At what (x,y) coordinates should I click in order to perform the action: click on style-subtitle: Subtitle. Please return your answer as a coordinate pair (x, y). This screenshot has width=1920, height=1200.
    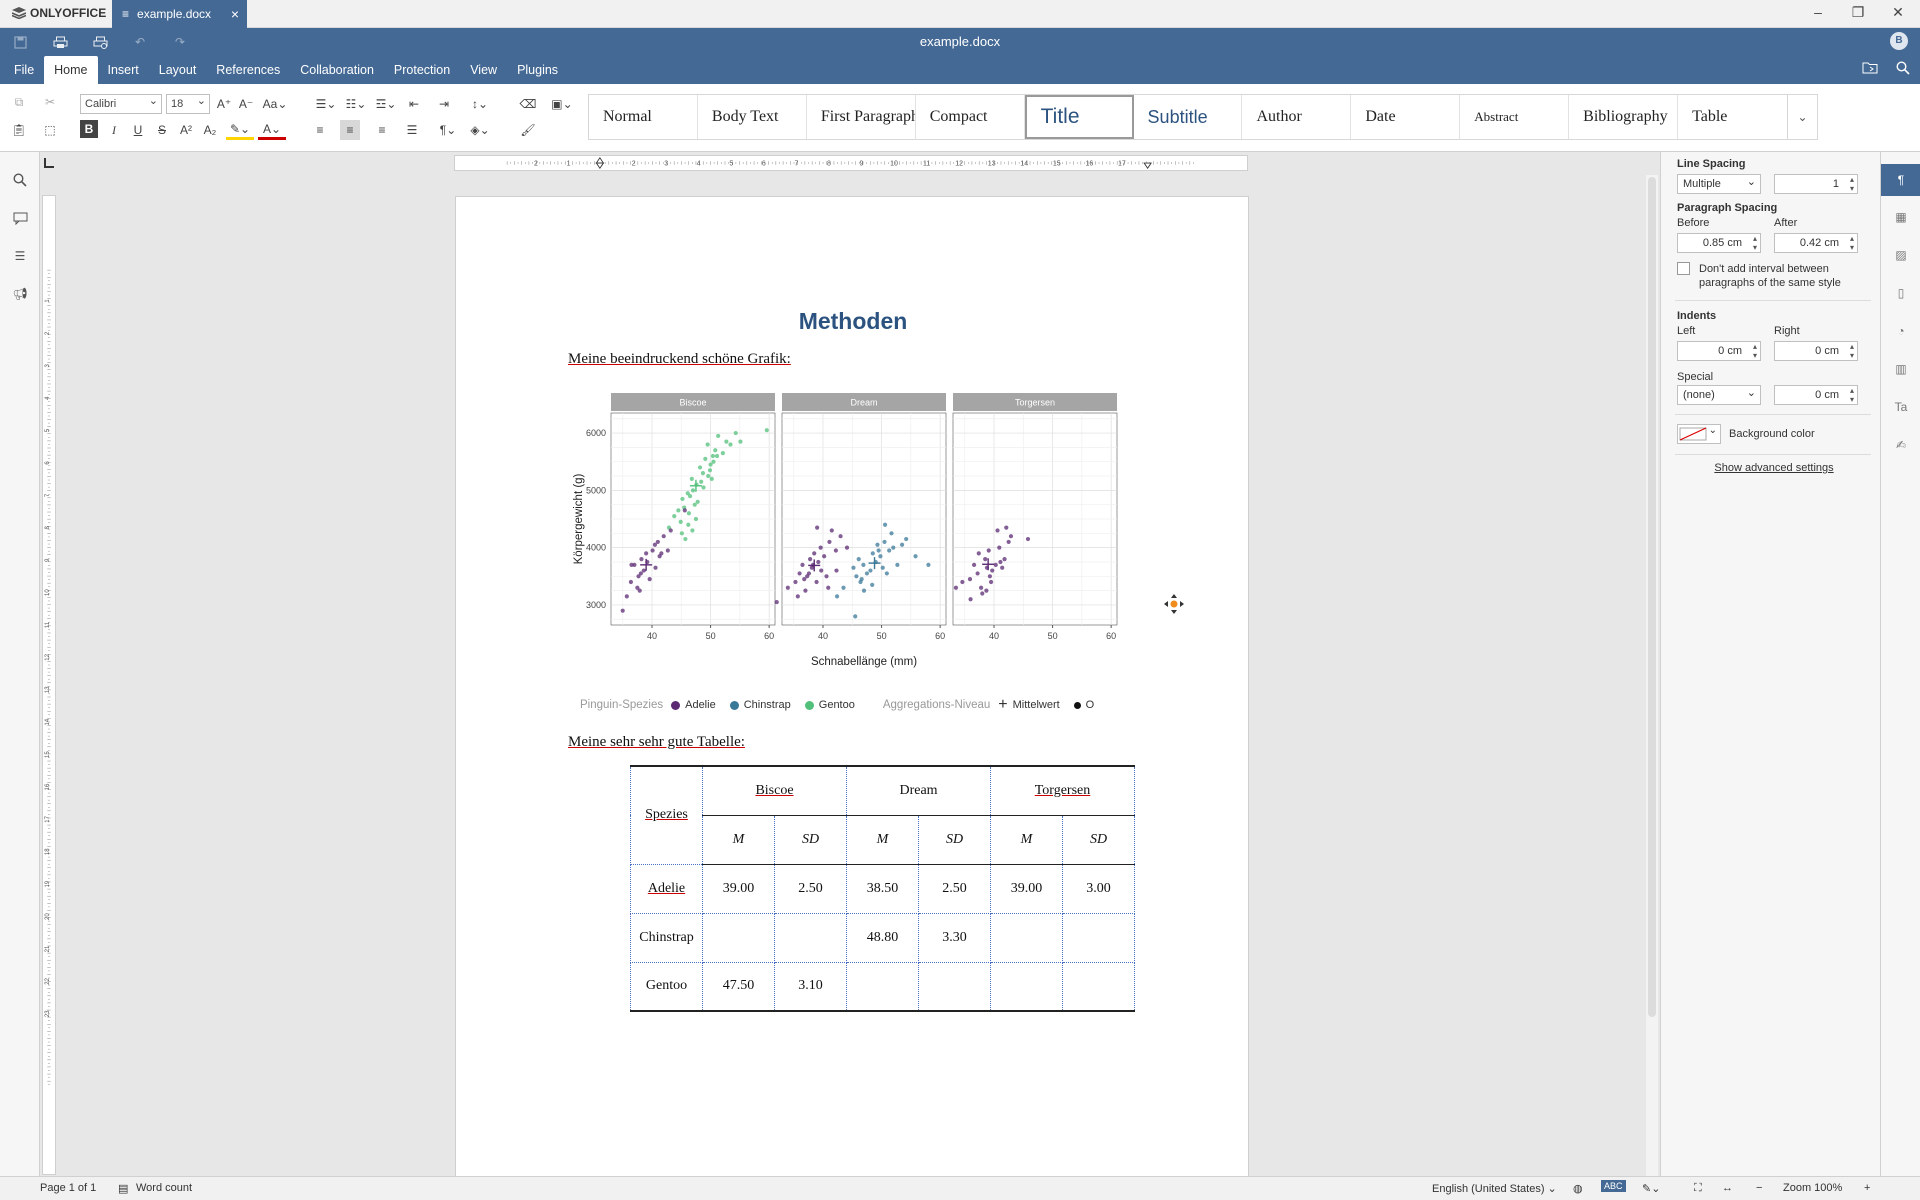
    Looking at the image, I should click on (1188, 117).